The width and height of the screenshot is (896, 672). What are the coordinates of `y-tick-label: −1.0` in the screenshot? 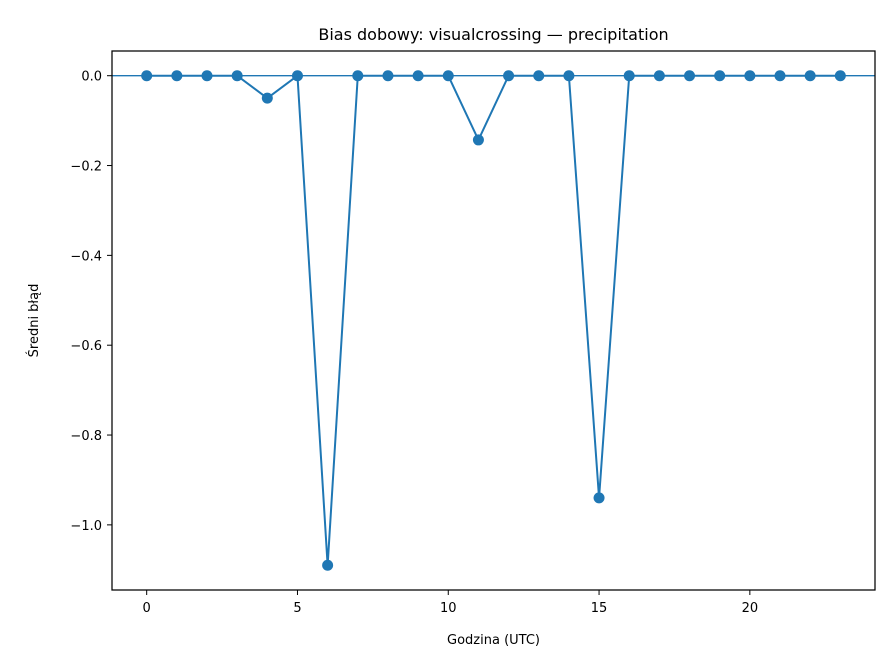 It's located at (86, 526).